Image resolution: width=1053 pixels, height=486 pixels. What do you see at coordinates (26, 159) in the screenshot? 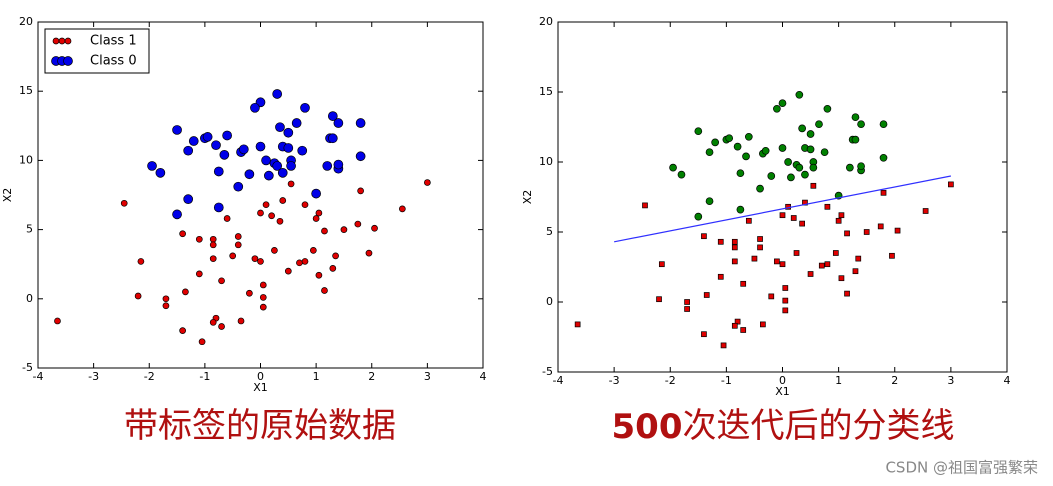
I see `y-tick-label: 10` at bounding box center [26, 159].